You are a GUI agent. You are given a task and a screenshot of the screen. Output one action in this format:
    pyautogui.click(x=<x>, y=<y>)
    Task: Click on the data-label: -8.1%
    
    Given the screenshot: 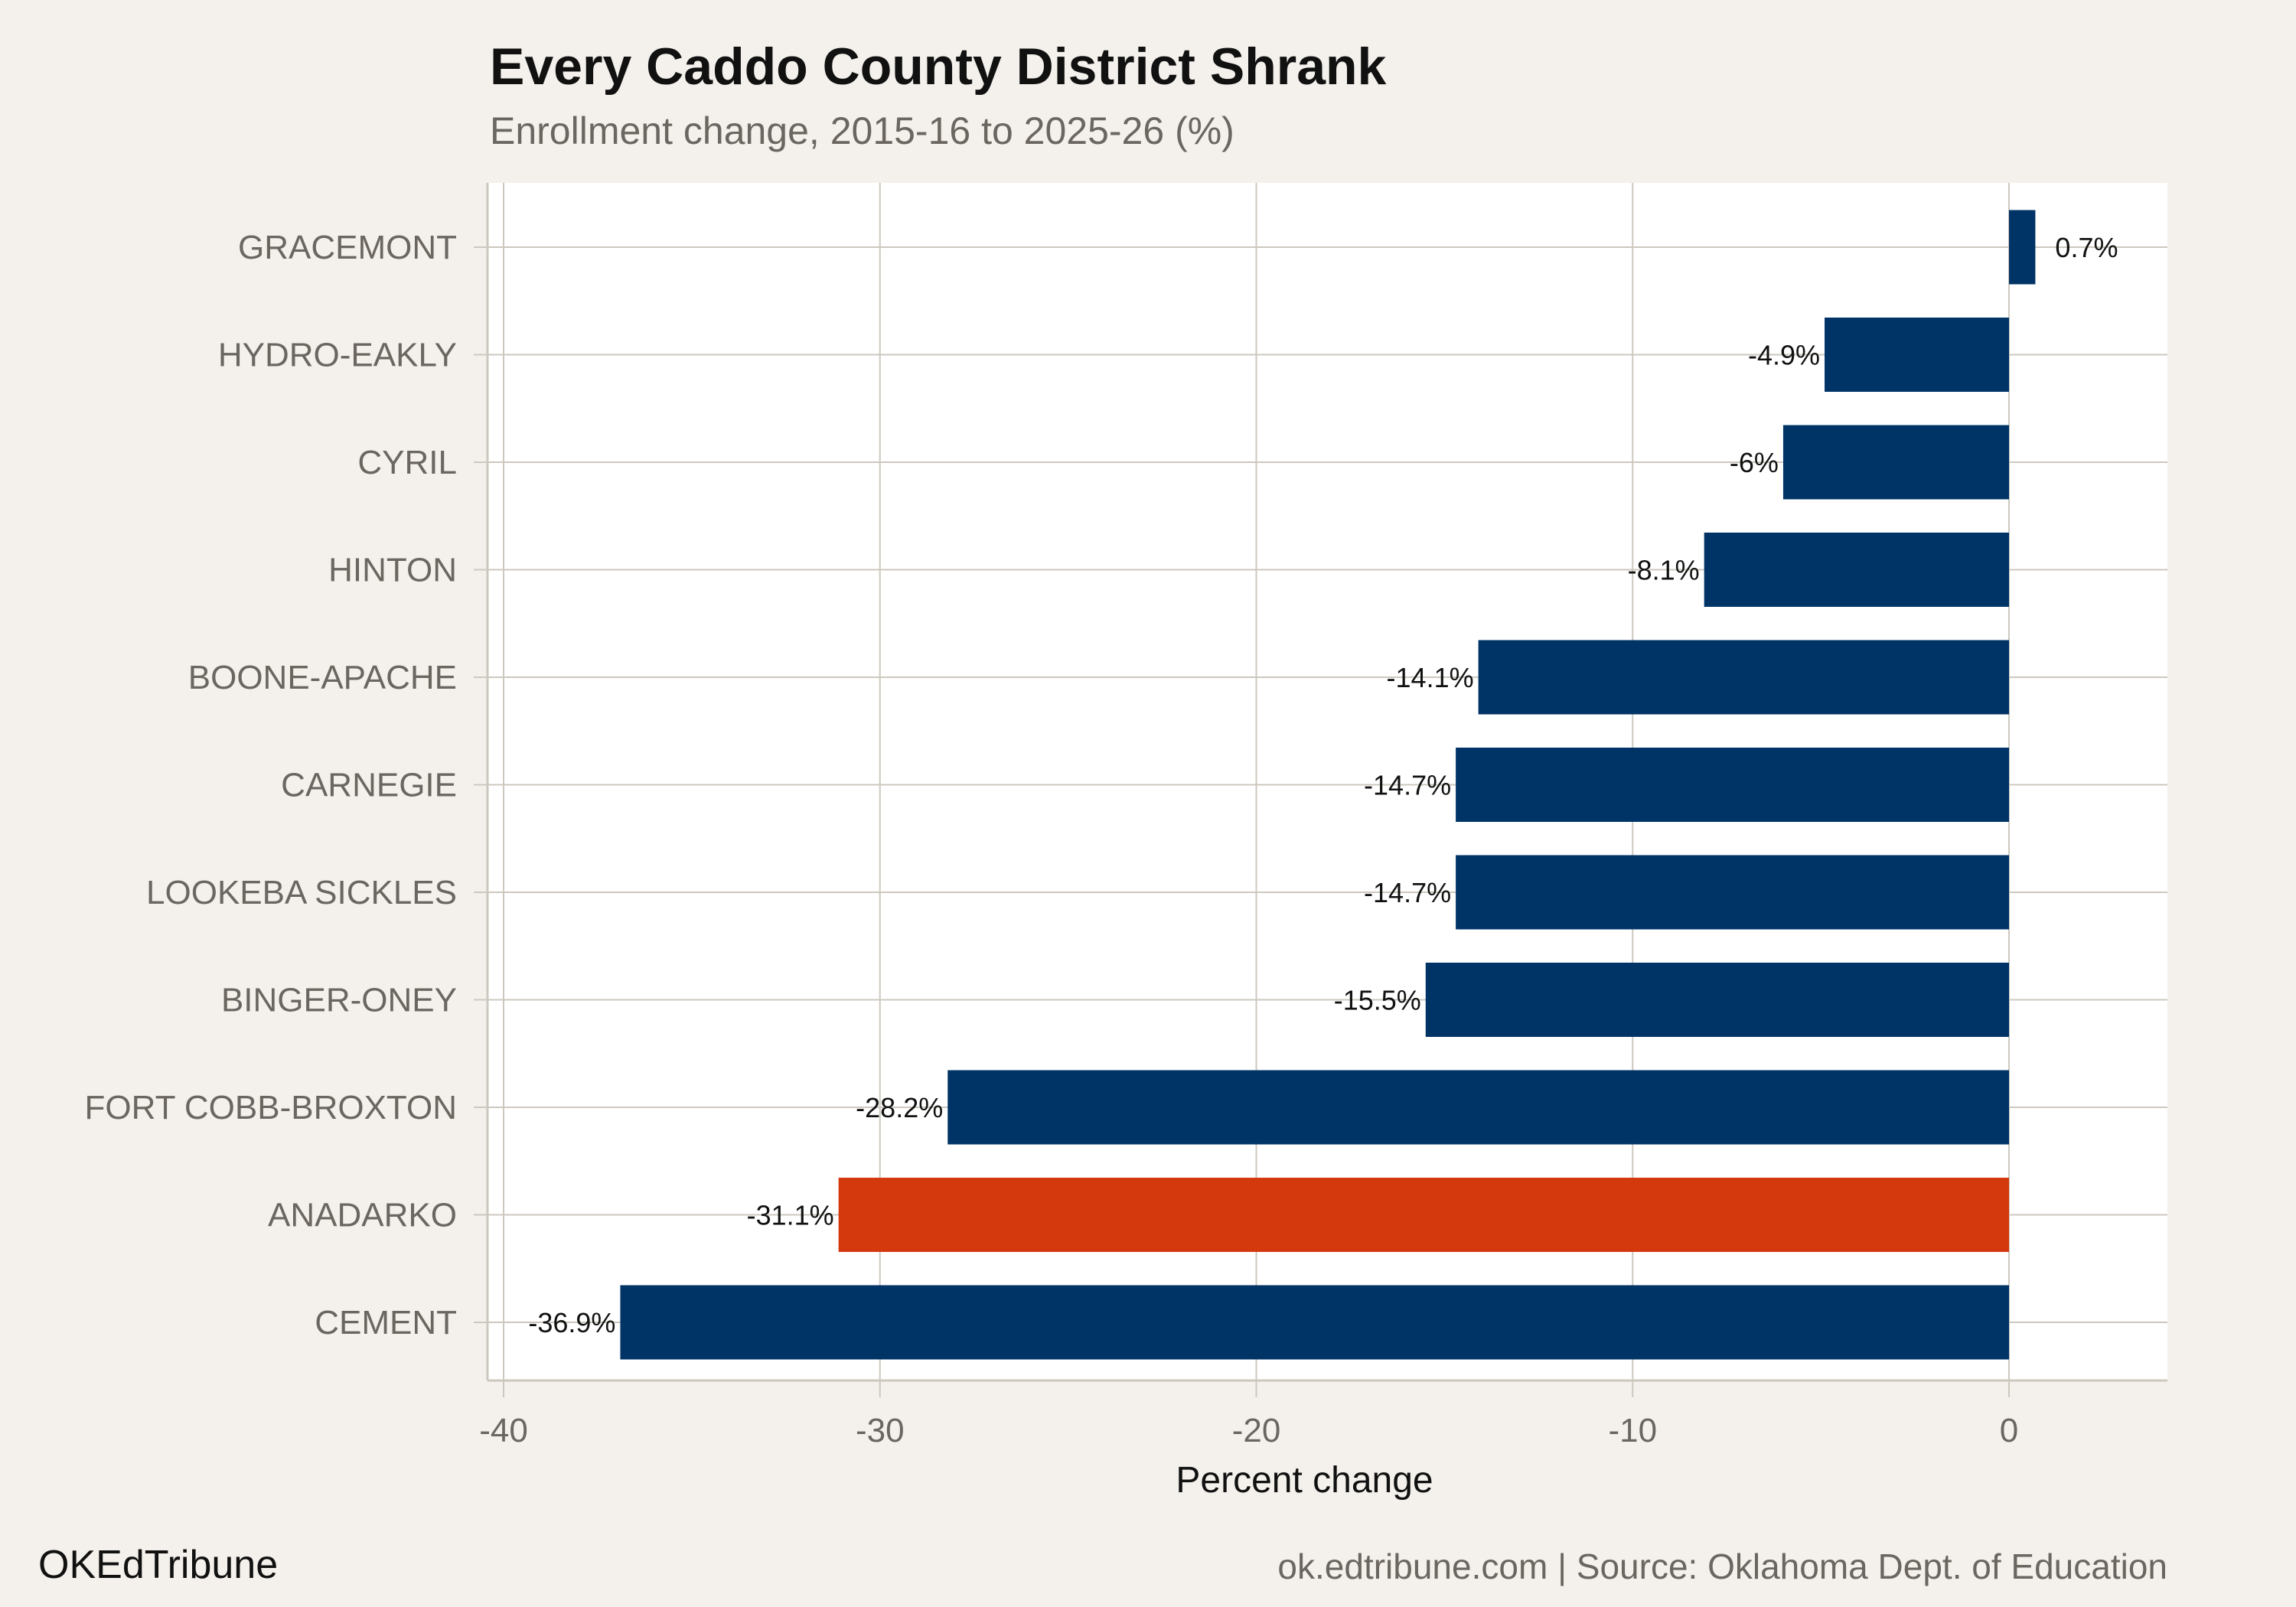 What is the action you would take?
    pyautogui.click(x=1664, y=570)
    